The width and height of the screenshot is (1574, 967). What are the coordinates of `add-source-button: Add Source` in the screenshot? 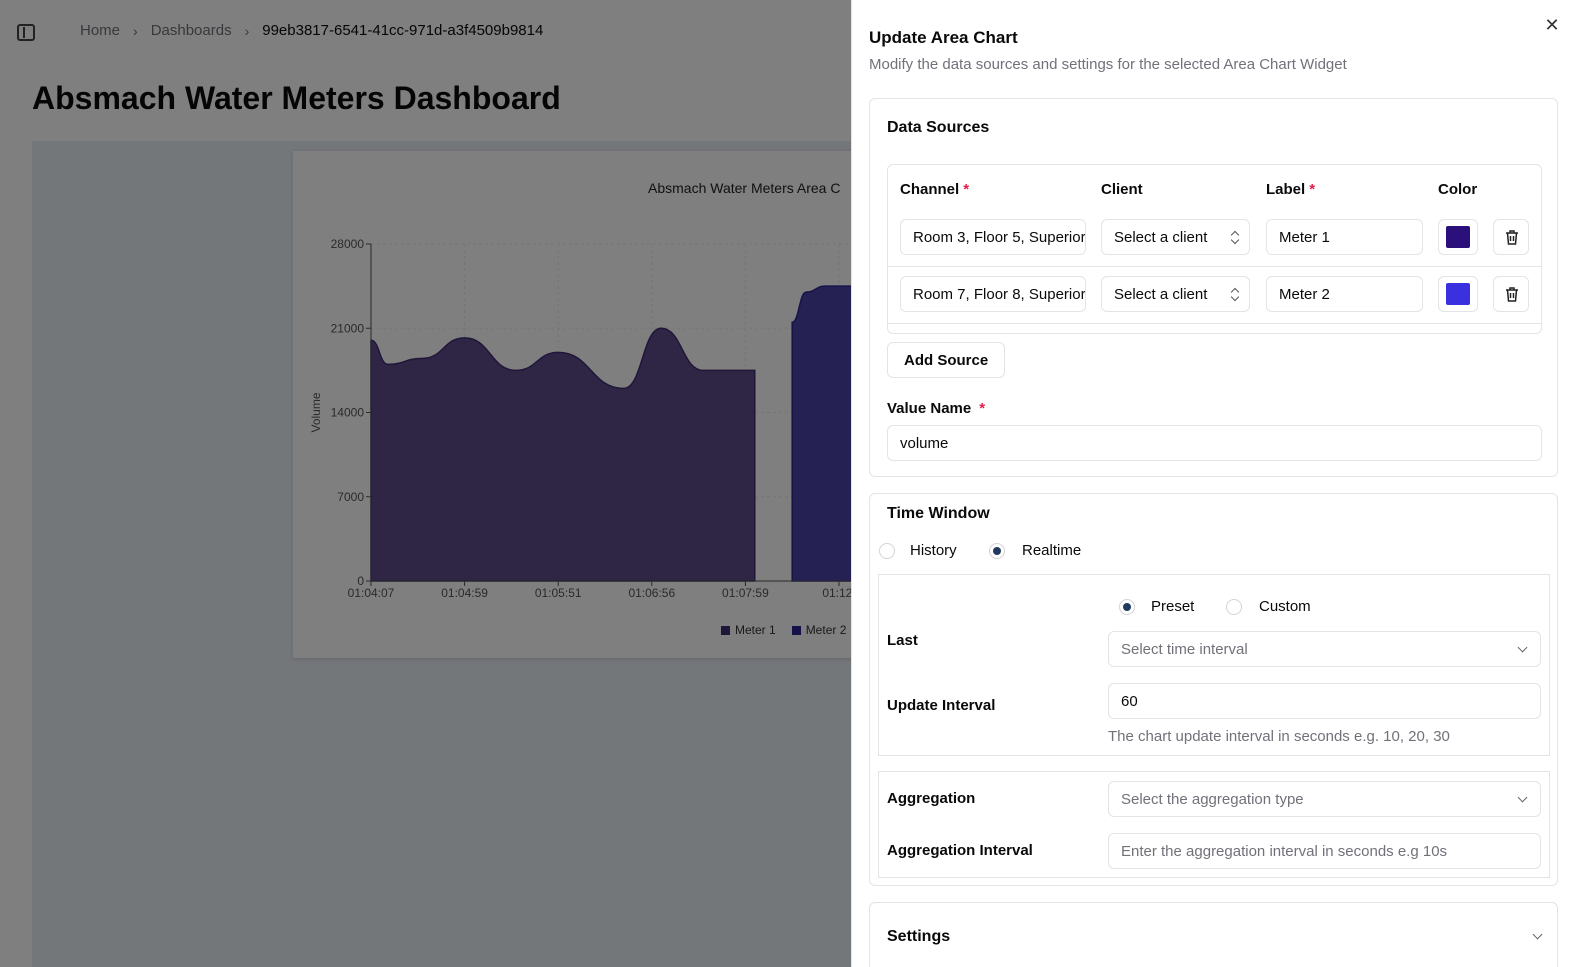 It's located at (946, 360).